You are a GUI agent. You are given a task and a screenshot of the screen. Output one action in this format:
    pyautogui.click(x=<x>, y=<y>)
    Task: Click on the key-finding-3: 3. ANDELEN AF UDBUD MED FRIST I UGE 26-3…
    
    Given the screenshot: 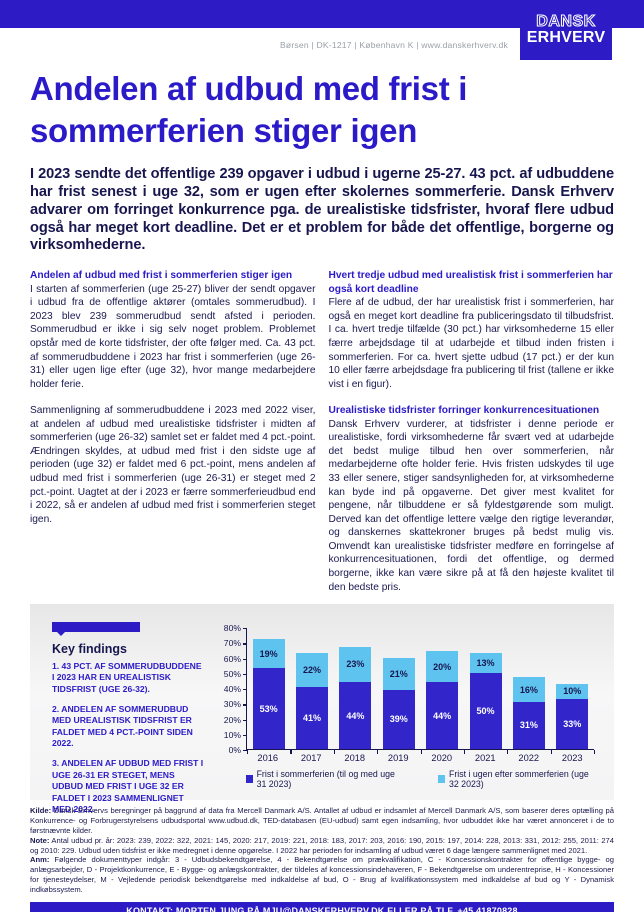 What is the action you would take?
    pyautogui.click(x=128, y=786)
    